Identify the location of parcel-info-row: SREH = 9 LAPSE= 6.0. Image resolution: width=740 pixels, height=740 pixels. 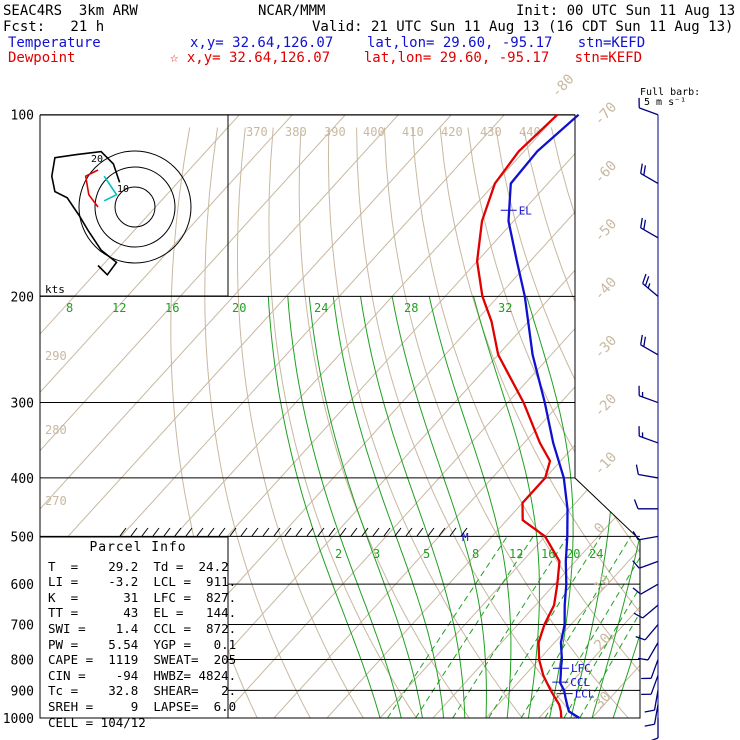
(142, 706).